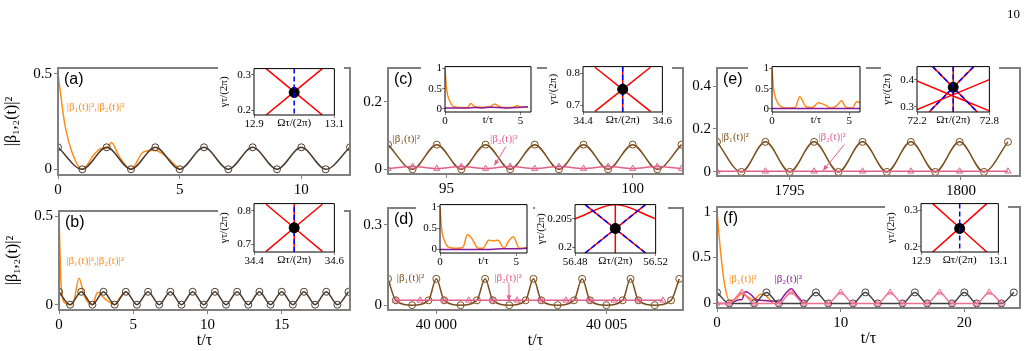 This screenshot has height=351, width=1028. Describe the element at coordinates (789, 189) in the screenshot. I see `x-tick-label: 1795` at that location.